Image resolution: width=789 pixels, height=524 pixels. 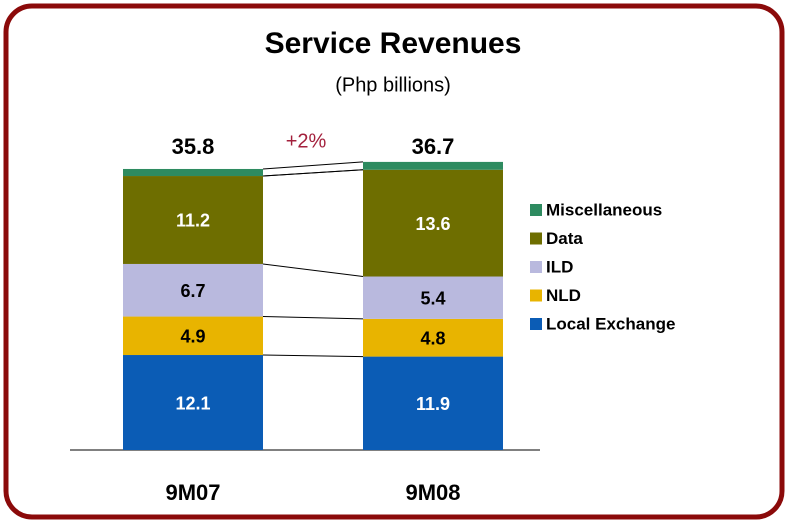 I want to click on value-label: 11.2, so click(x=193, y=221).